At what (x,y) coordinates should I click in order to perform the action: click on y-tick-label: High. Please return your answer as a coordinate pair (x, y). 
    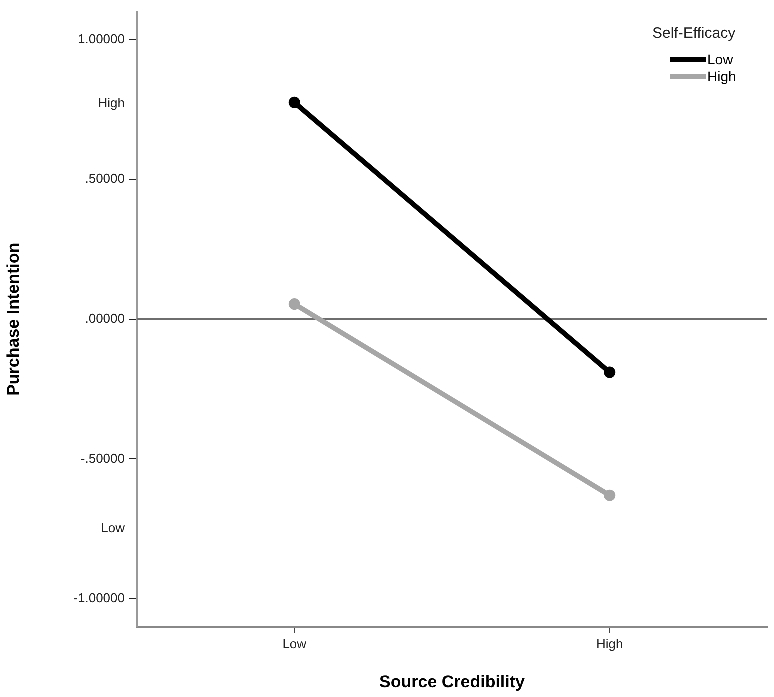
    Looking at the image, I should click on (111, 103).